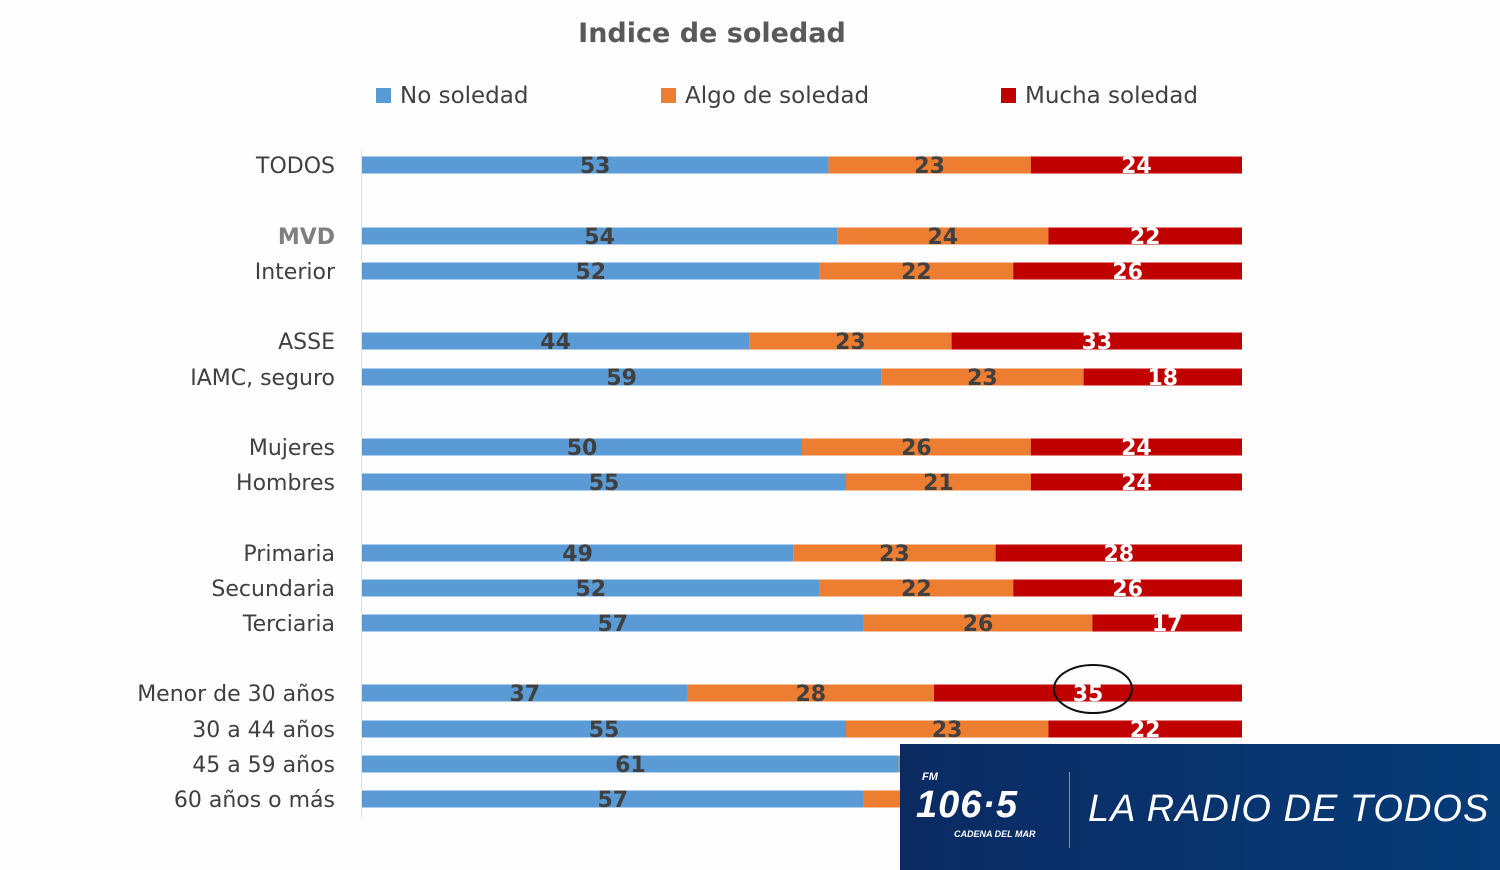 The width and height of the screenshot is (1500, 870). What do you see at coordinates (464, 96) in the screenshot?
I see `legend-label: No soledad` at bounding box center [464, 96].